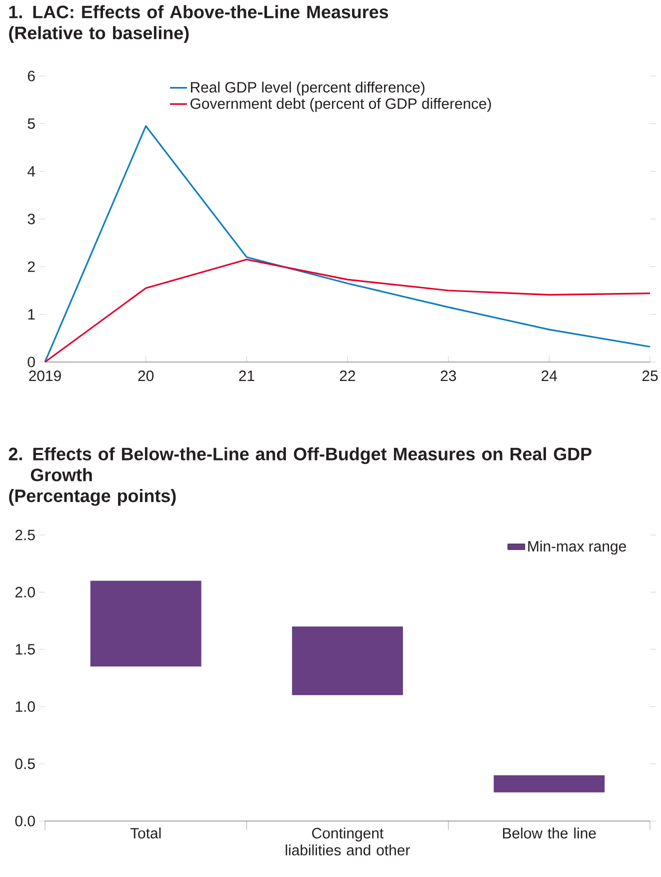 This screenshot has width=661, height=877. I want to click on y-tick-label: 6, so click(31, 76).